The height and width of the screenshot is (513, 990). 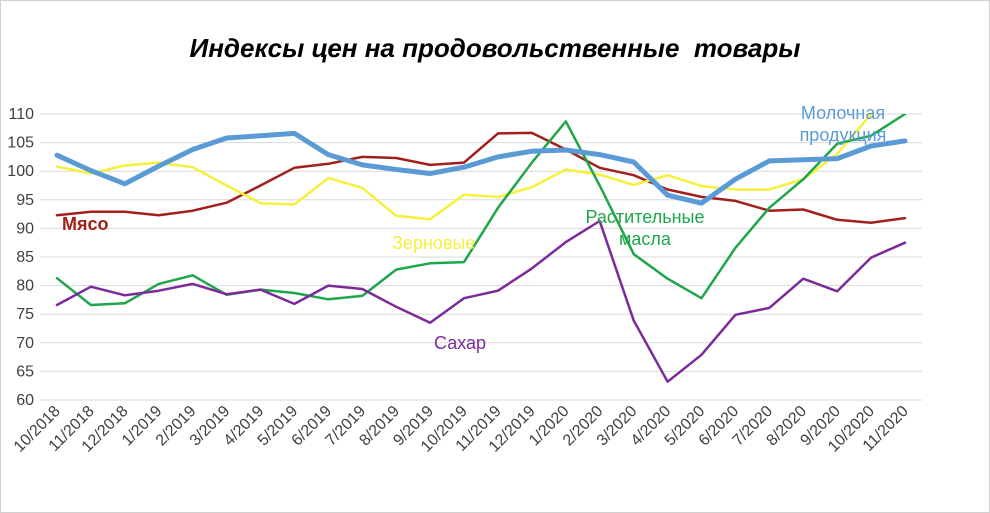 What do you see at coordinates (25, 400) in the screenshot?
I see `y-tick-label: 60` at bounding box center [25, 400].